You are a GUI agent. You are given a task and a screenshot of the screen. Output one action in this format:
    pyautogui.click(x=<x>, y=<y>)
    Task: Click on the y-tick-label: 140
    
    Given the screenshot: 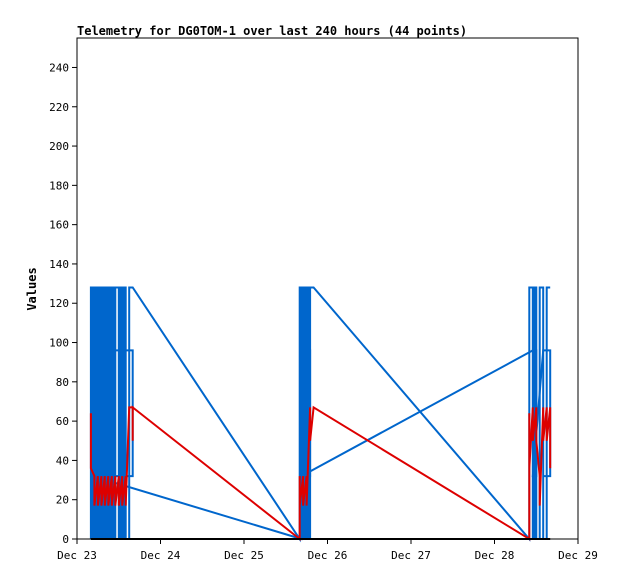 What is the action you would take?
    pyautogui.click(x=59, y=264)
    